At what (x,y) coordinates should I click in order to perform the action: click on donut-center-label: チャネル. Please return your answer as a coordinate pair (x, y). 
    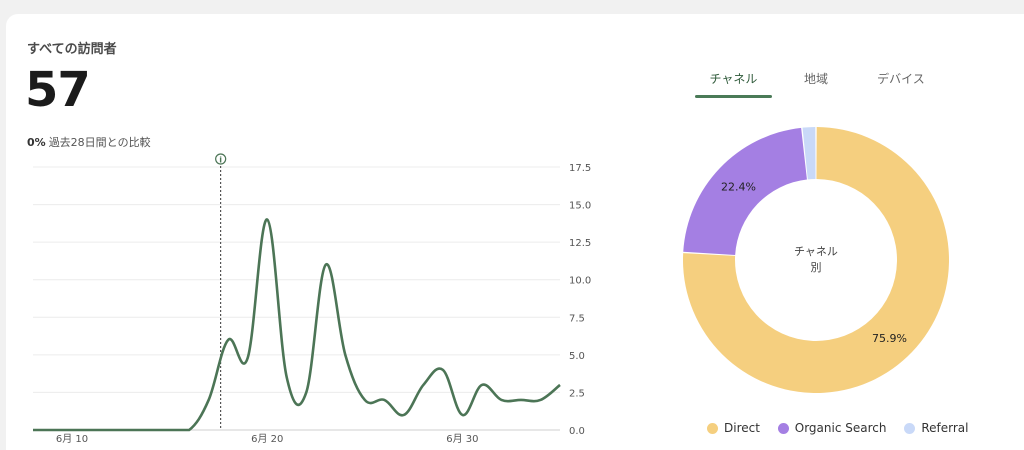
    Looking at the image, I should click on (816, 251).